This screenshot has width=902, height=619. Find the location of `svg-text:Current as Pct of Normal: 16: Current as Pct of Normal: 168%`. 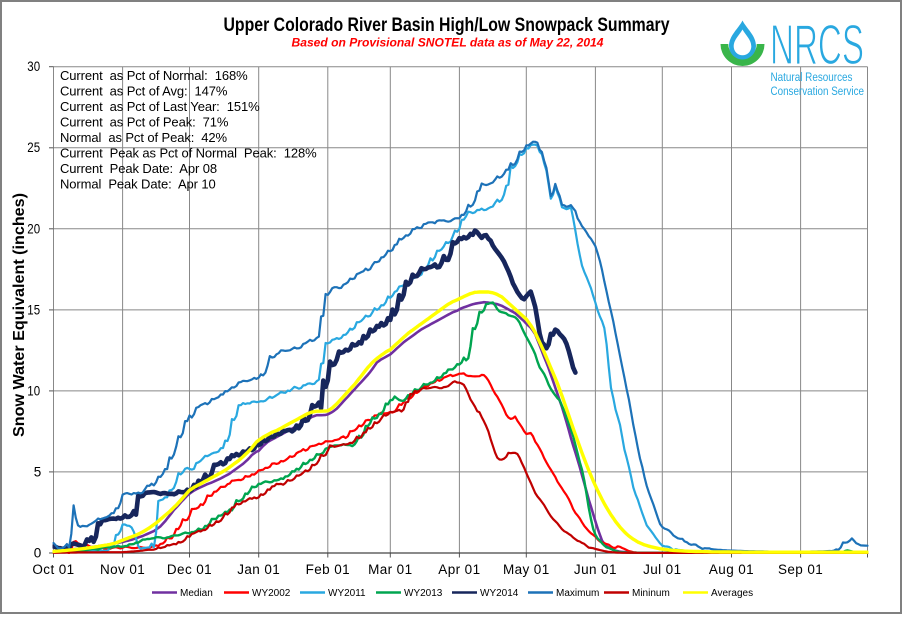

svg-text:Current as Pct of Normal: 16: Current as Pct of Normal: 168% is located at coordinates (154, 75).